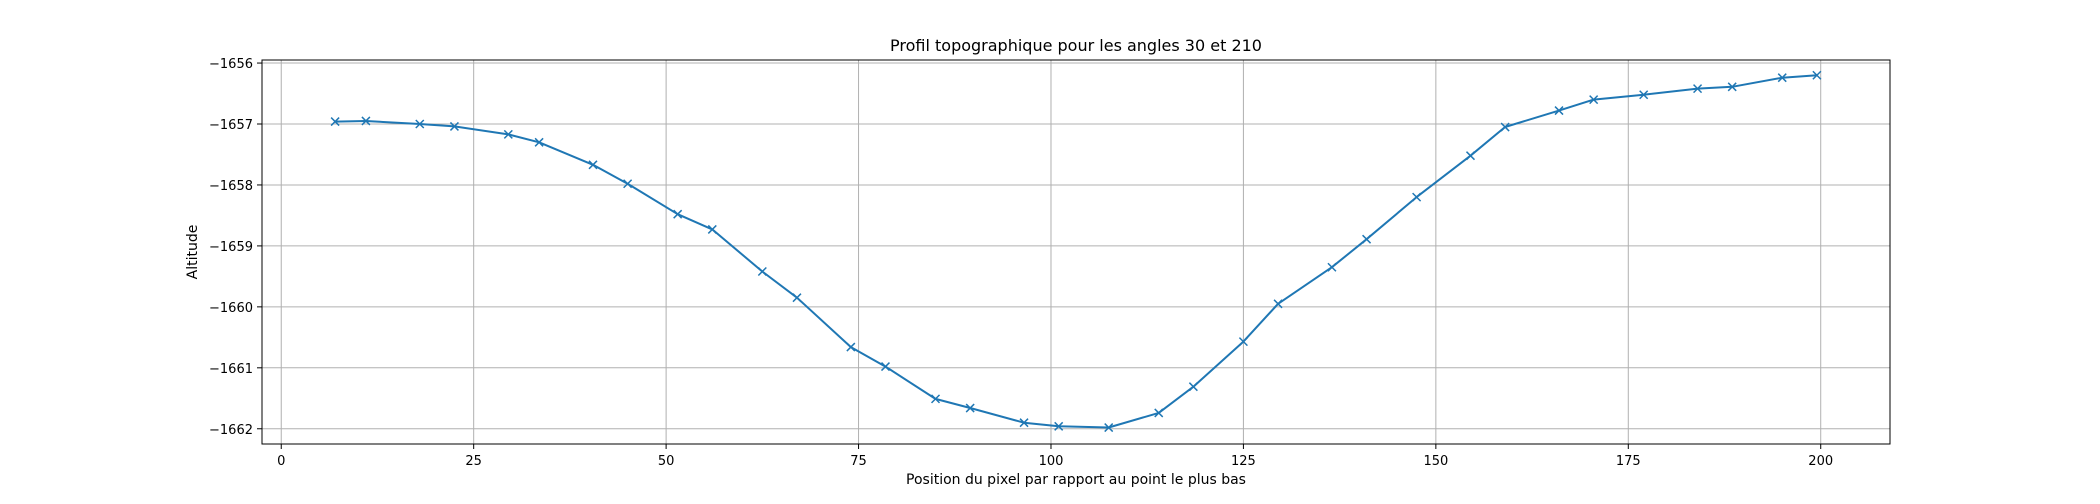  I want to click on x-axis-ticks: 0 25 50 75 100 125 150 175 200, so click(1055, 456).